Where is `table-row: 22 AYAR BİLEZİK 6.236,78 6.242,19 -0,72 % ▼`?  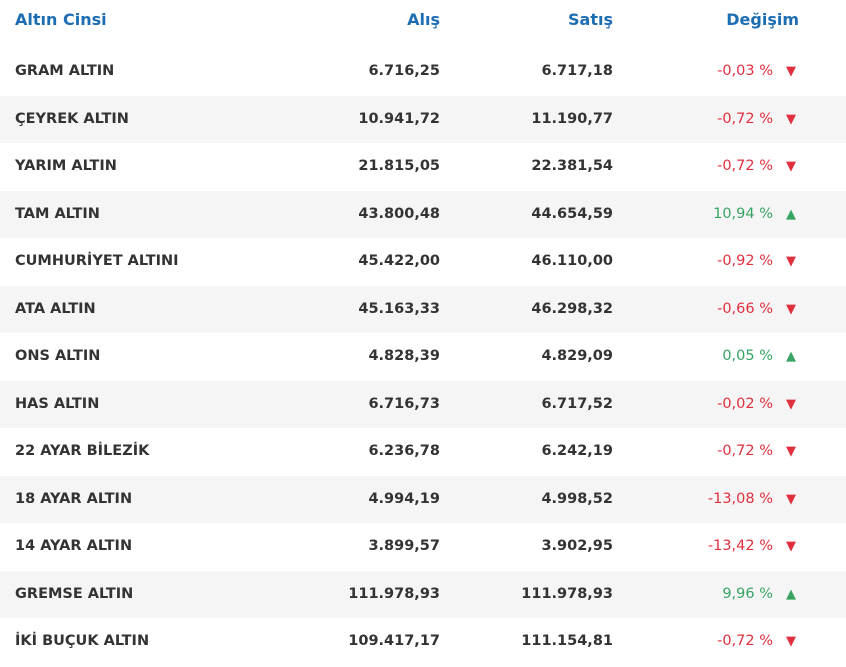 table-row: 22 AYAR BİLEZİK 6.236,78 6.242,19 -0,72 % ▼ is located at coordinates (423, 452).